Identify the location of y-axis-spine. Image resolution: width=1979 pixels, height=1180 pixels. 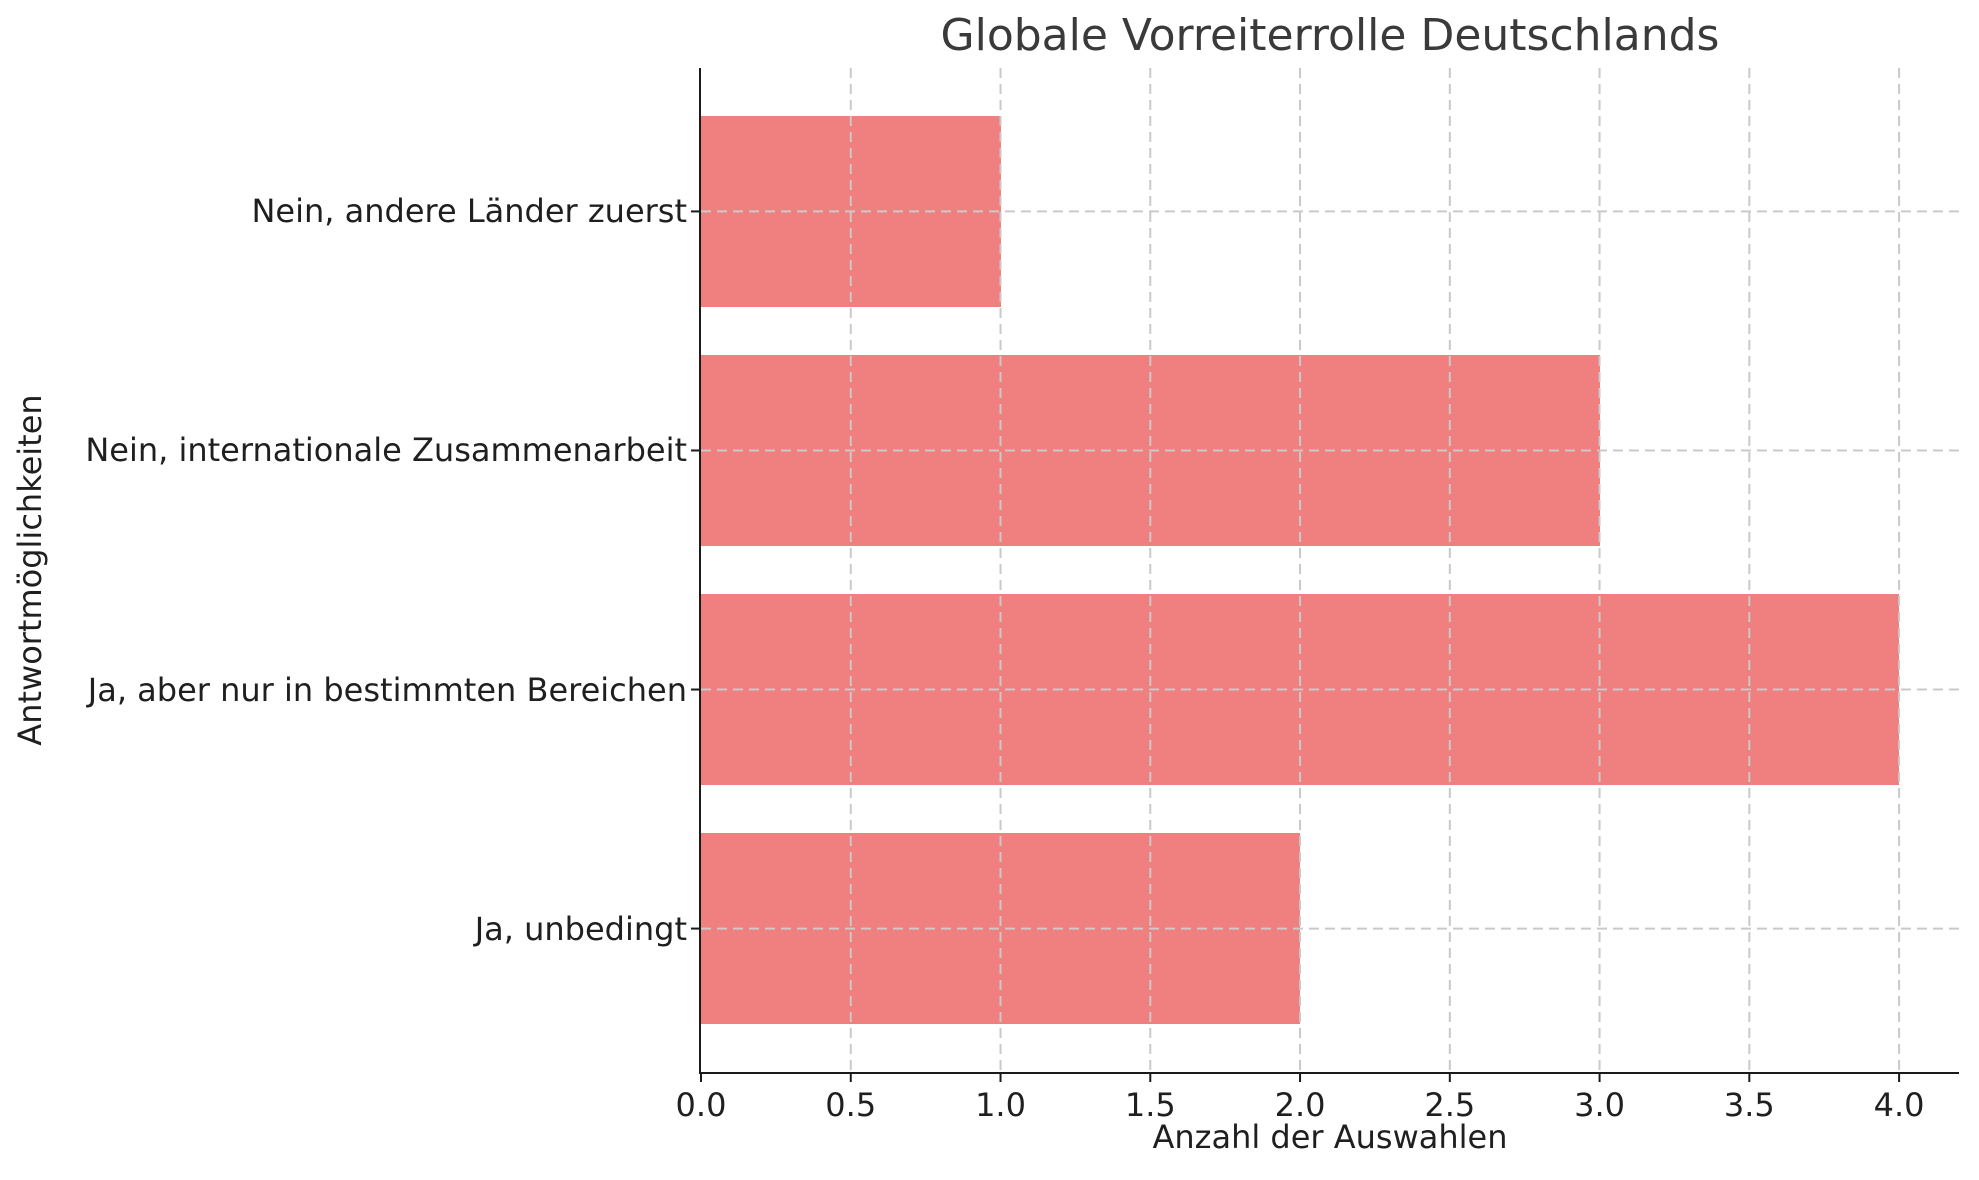
(700, 570).